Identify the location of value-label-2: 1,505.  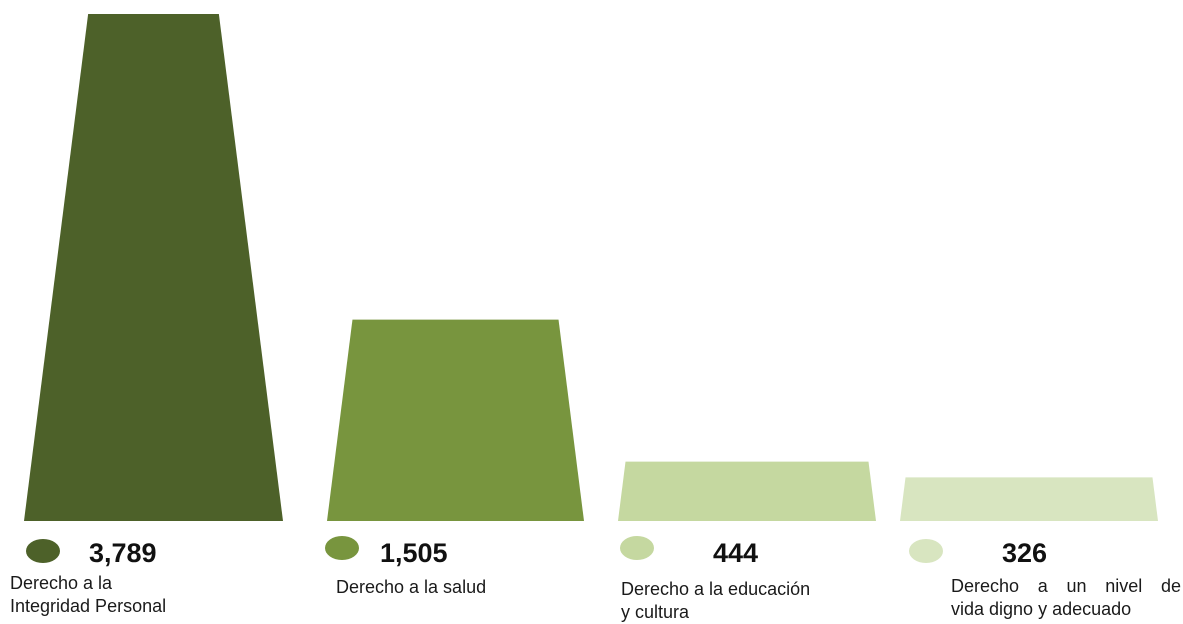
(414, 553).